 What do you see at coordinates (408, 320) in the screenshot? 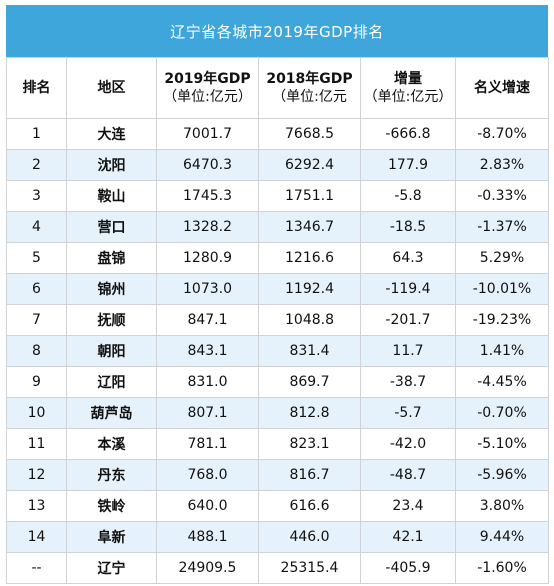
I see `increase-cell: -201.7` at bounding box center [408, 320].